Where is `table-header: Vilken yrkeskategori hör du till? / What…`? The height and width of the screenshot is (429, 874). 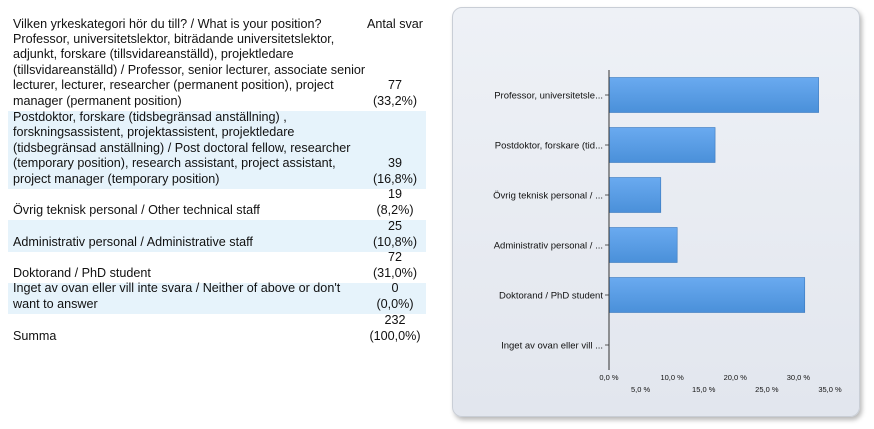
table-header: Vilken yrkeskategori hör du till? / What… is located at coordinates (217, 17).